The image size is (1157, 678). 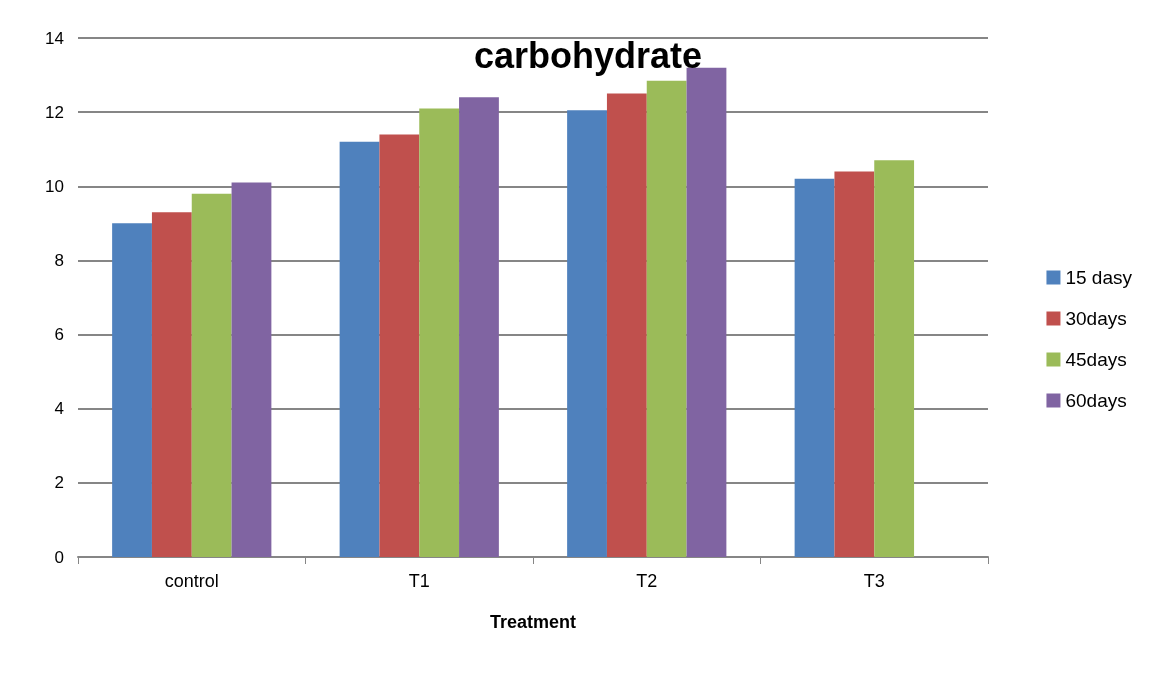 I want to click on y-tick-label: 8, so click(x=59, y=260).